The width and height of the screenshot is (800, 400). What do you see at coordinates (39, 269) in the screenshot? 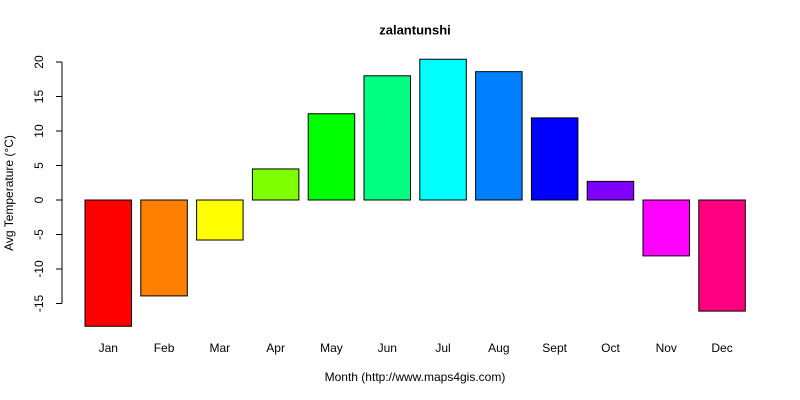
I see `y-tick-label: -10` at bounding box center [39, 269].